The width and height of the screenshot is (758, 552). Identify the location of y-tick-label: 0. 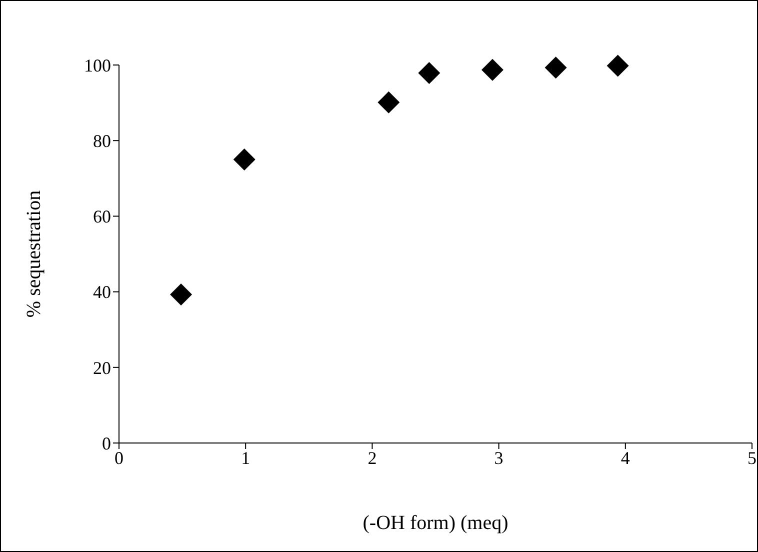
(106, 443).